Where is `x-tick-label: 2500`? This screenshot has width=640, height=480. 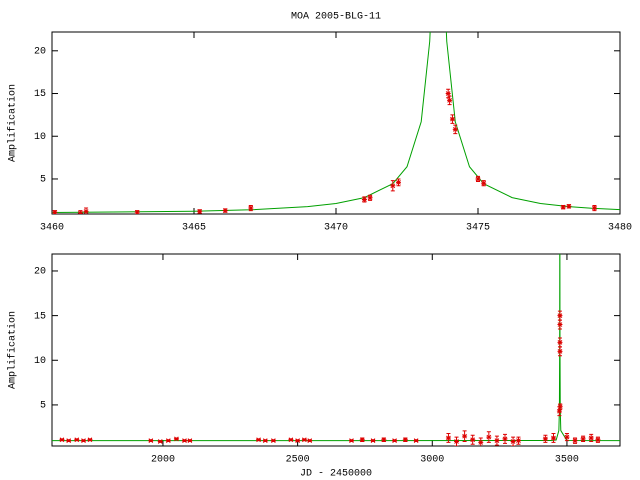 x-tick-label: 2500 is located at coordinates (298, 460).